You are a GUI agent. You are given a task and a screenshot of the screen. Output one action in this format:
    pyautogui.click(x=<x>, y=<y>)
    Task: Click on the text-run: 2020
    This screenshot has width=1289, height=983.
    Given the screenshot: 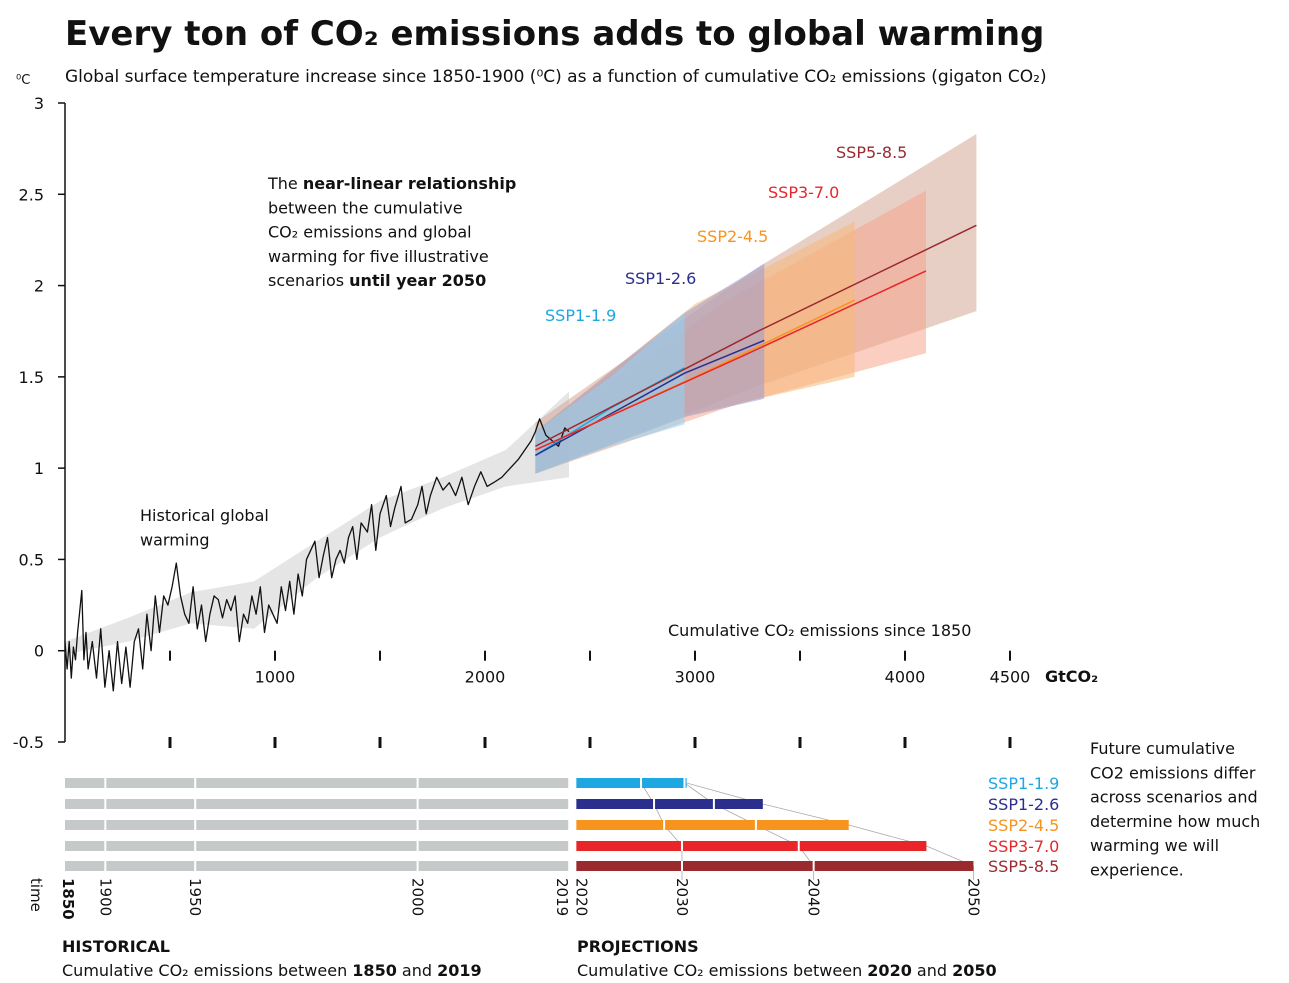 What is the action you would take?
    pyautogui.click(x=889, y=970)
    